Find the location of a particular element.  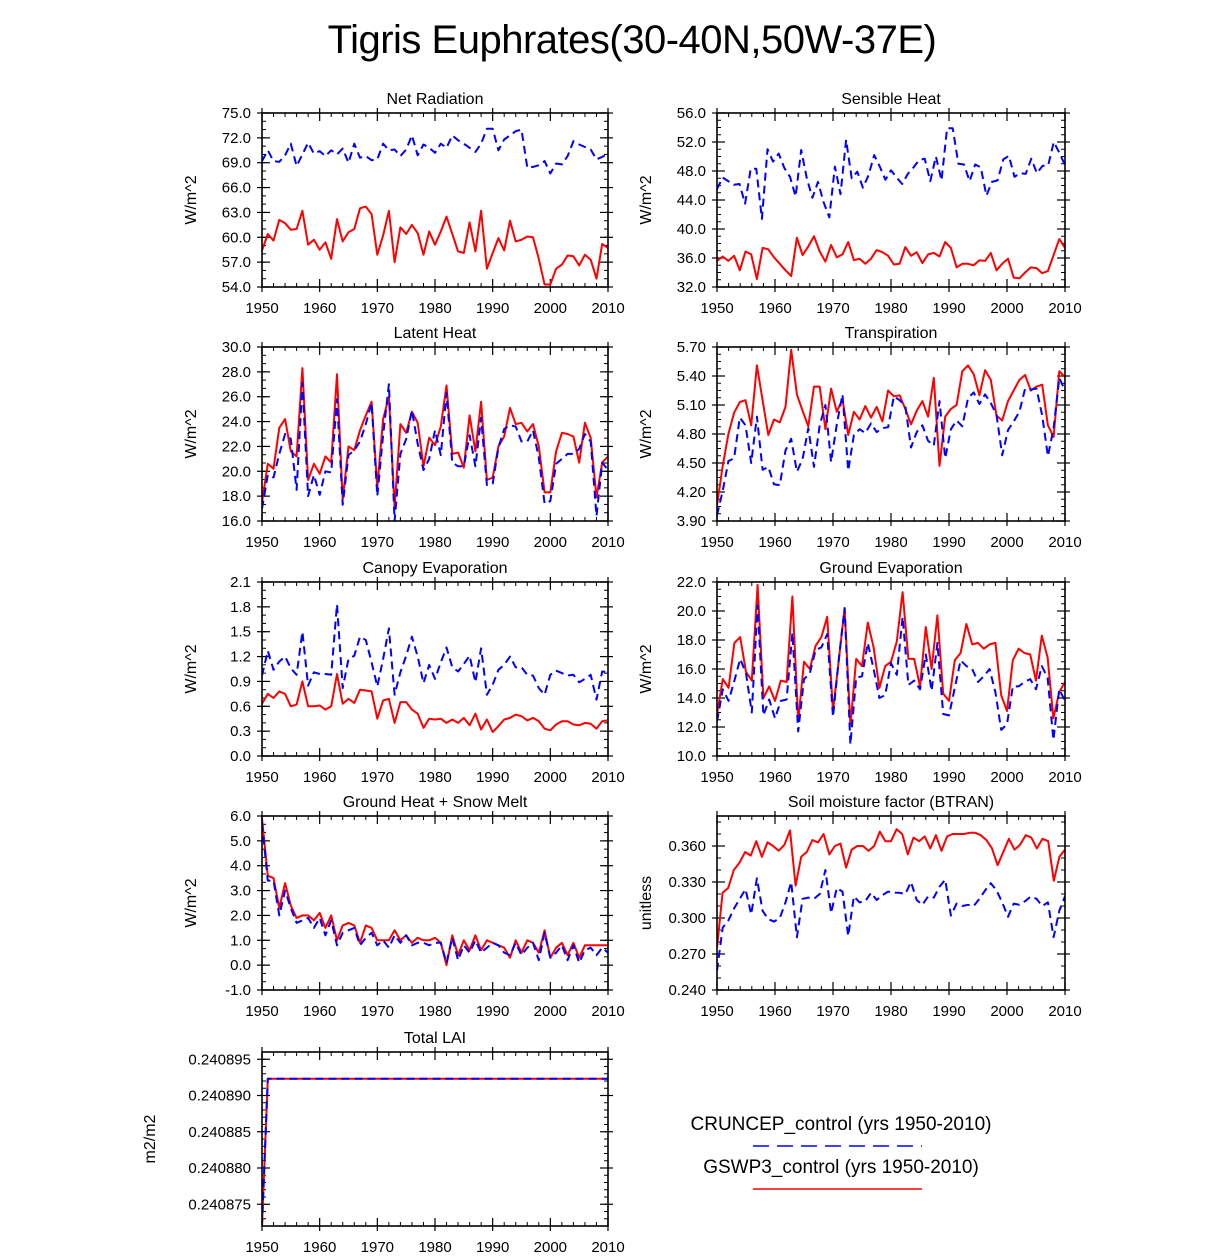

y-tick-label: 32.0 is located at coordinates (691, 287).